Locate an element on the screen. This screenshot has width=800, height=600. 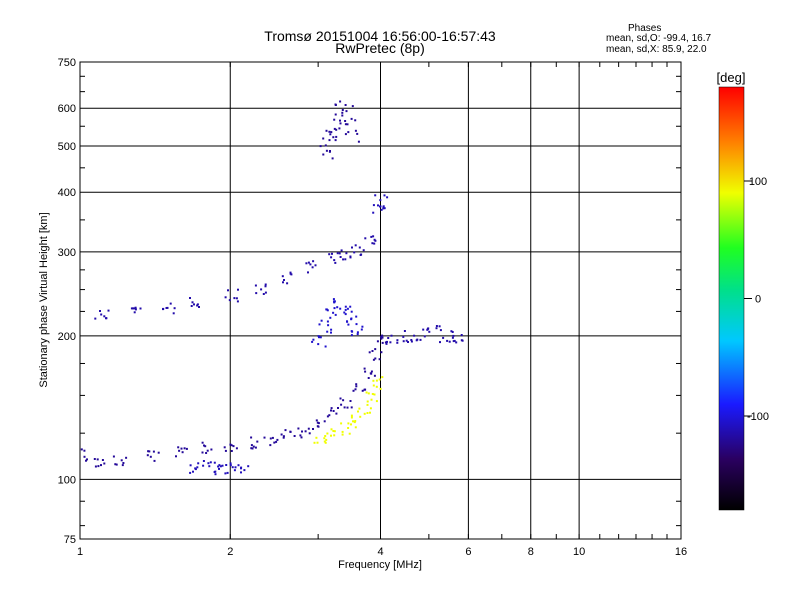
colorbar is located at coordinates (731, 298).